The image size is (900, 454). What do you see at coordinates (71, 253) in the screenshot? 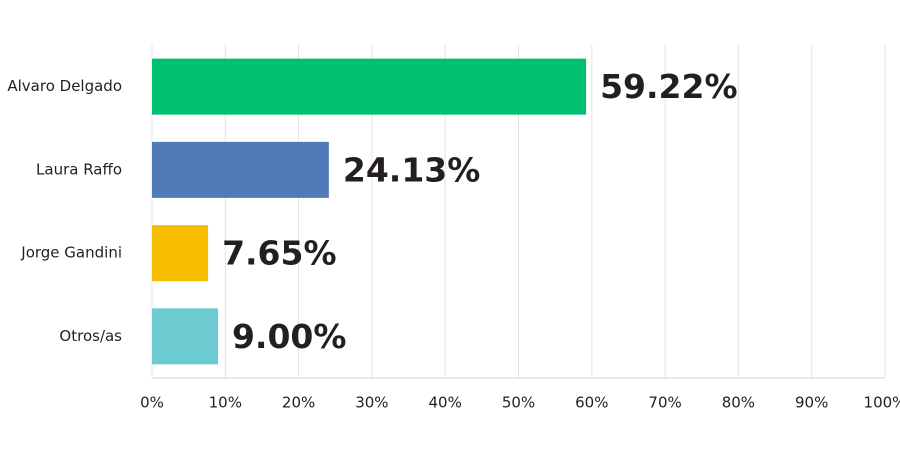
I see `y-tick-label: Jorge Gandini` at bounding box center [71, 253].